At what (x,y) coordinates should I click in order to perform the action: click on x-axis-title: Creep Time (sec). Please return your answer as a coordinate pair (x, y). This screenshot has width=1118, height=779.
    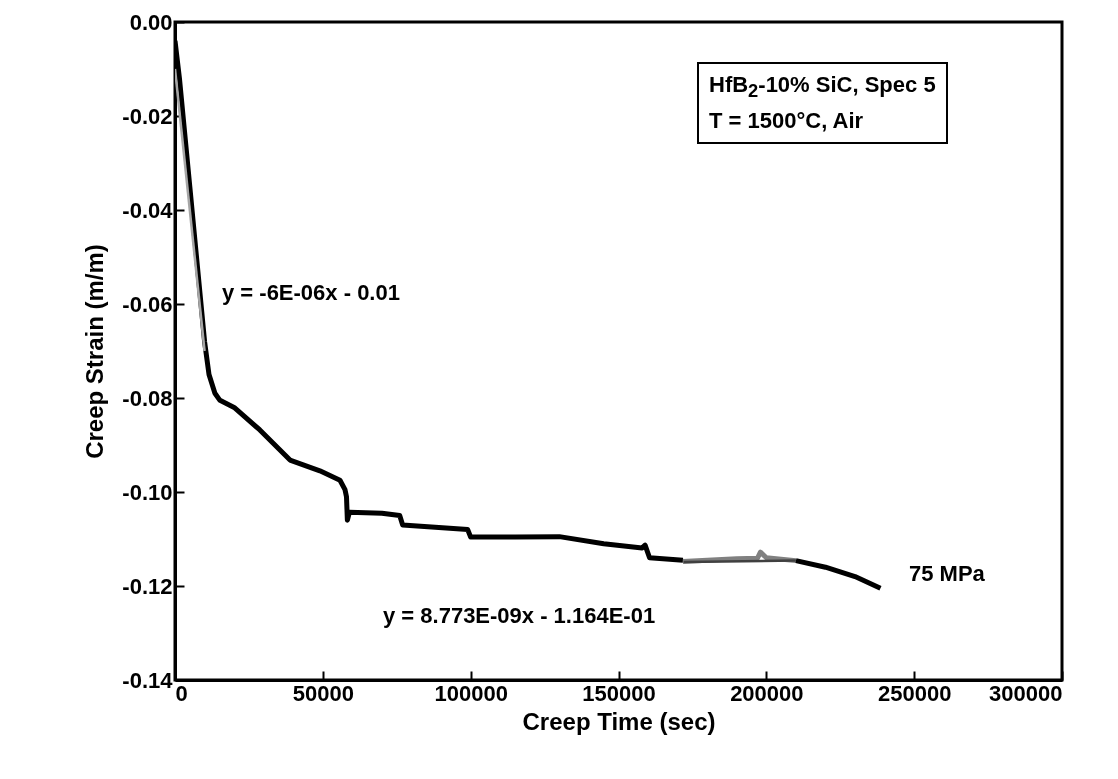
    Looking at the image, I should click on (619, 721).